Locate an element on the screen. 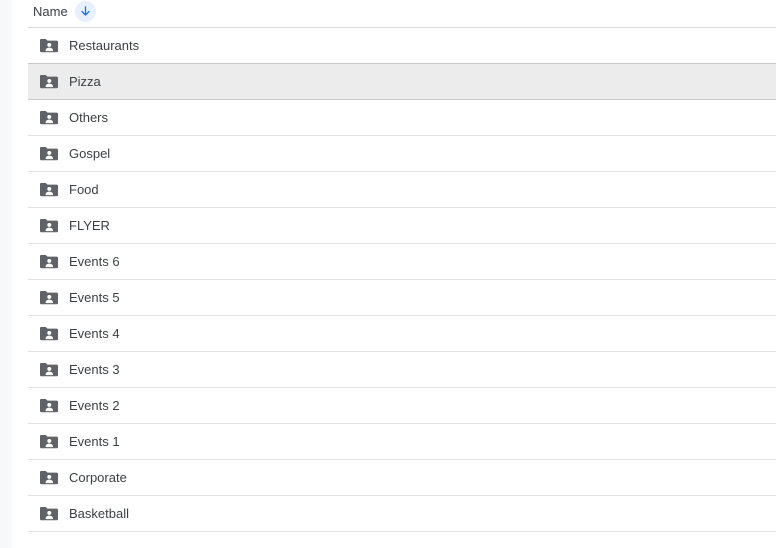  folder-row: Corporate is located at coordinates (402, 478).